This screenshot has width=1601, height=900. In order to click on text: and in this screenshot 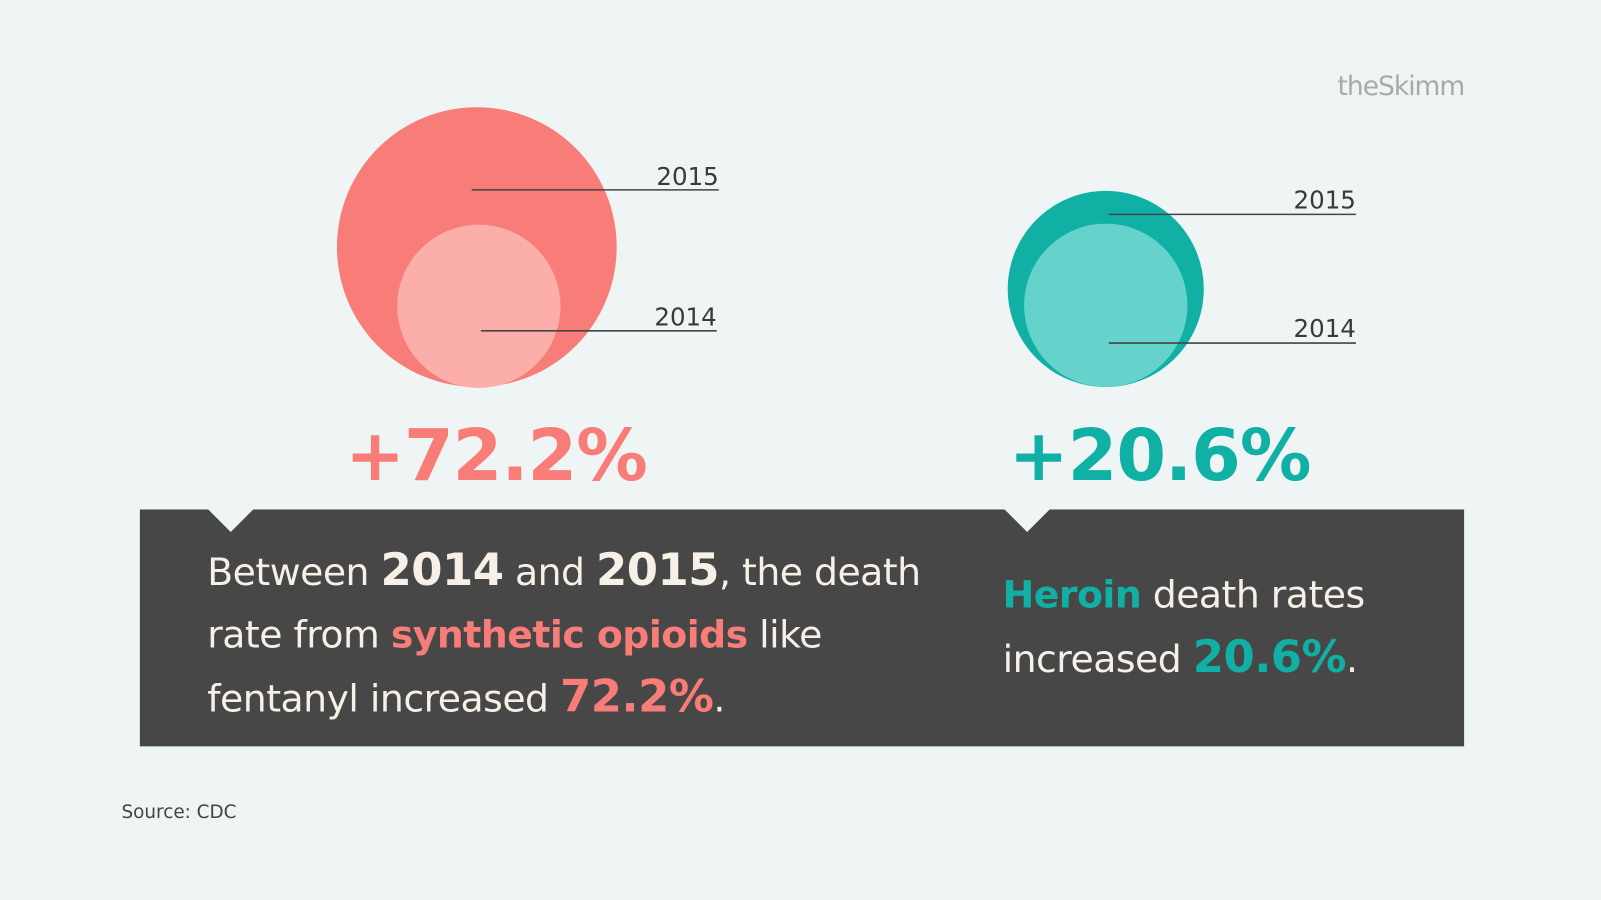, I will do `click(550, 572)`.